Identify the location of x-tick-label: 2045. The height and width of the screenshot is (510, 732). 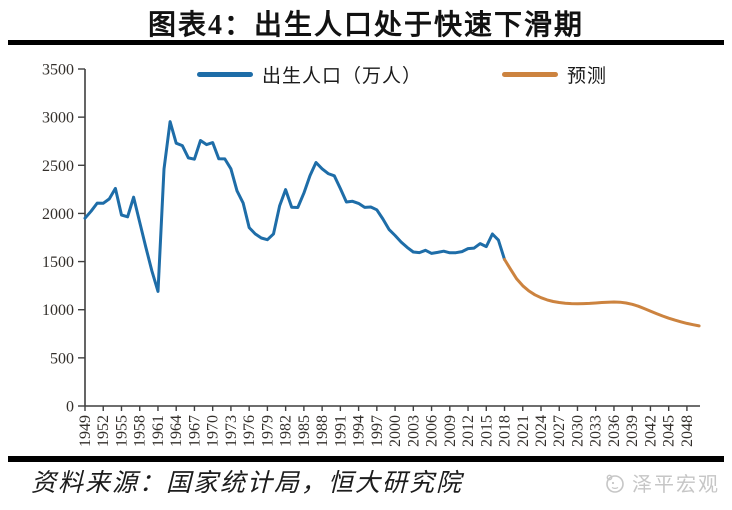
(669, 431).